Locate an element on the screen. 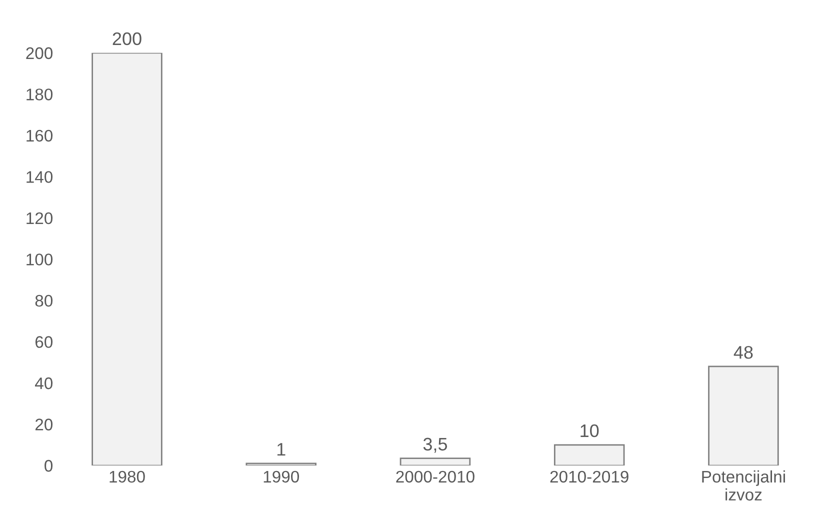 This screenshot has width=829, height=529. x-tick-label: 1990 is located at coordinates (281, 476).